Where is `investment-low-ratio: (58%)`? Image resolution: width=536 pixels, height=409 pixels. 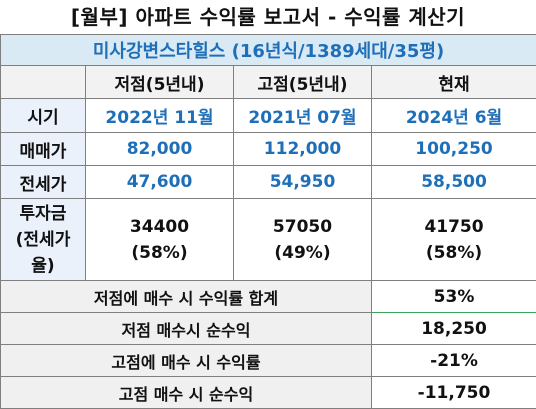
investment-low-ratio: (58%) is located at coordinates (159, 253).